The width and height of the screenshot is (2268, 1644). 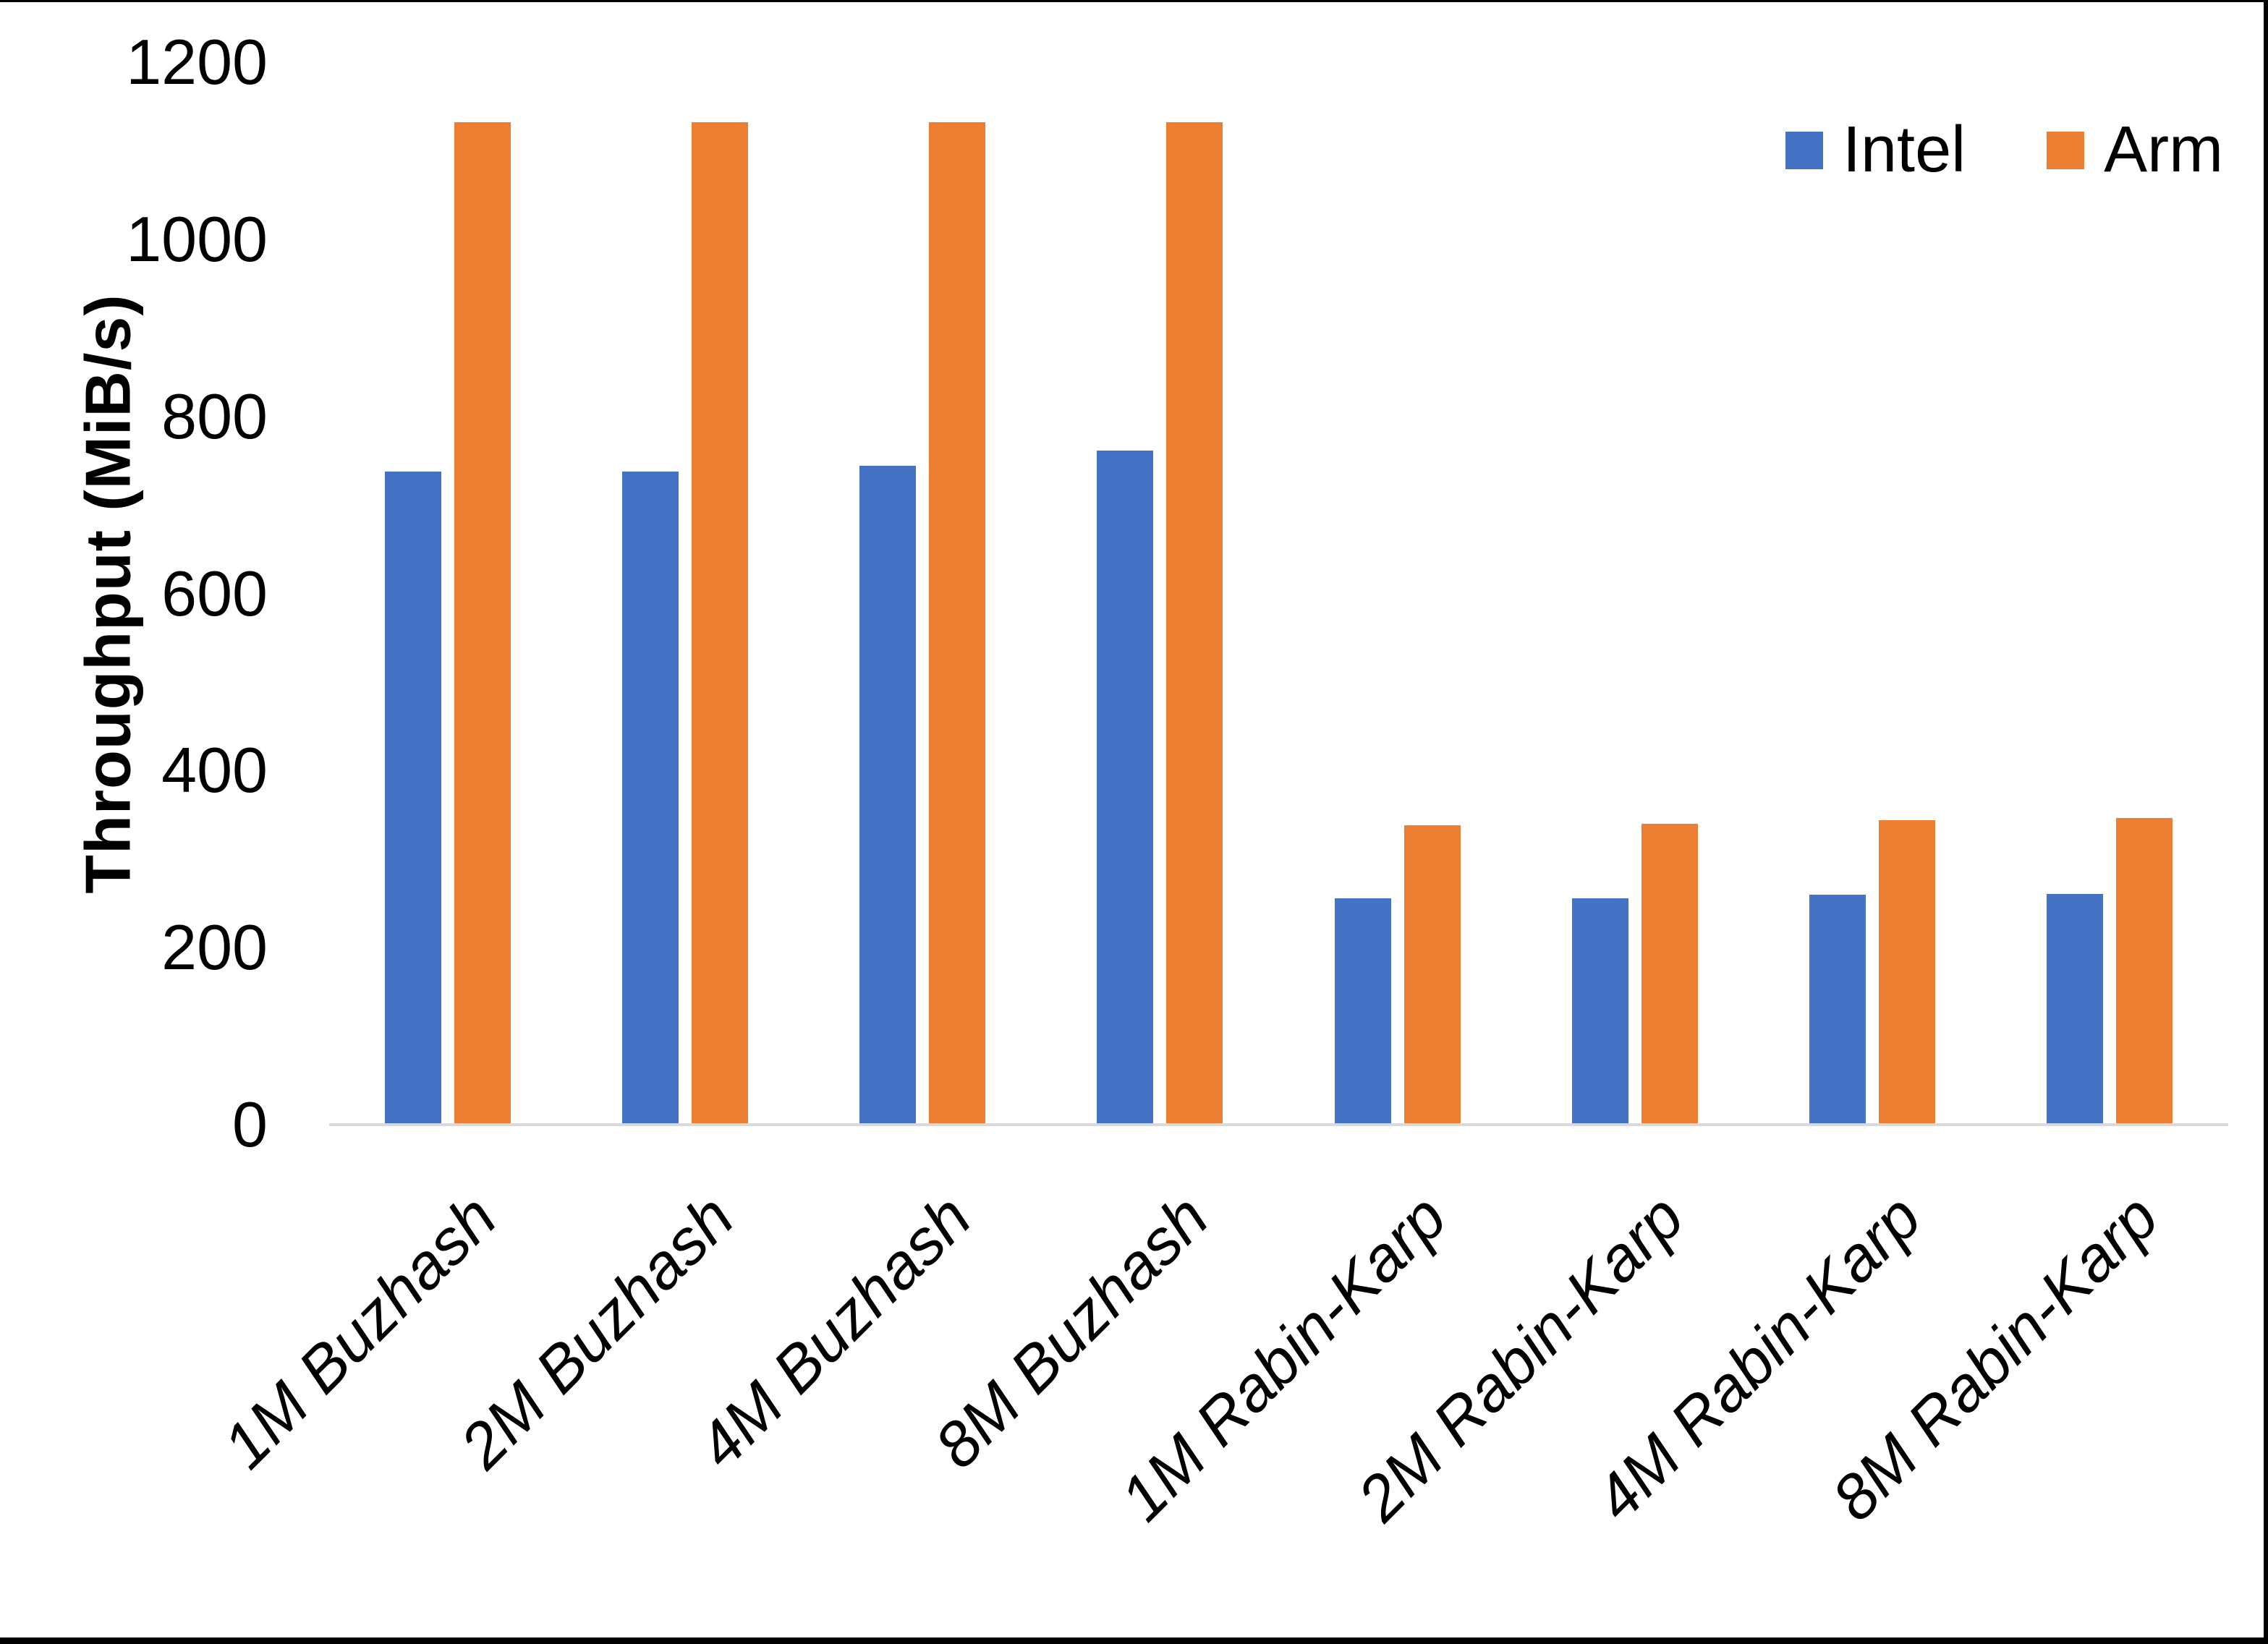 I want to click on bar-arm-2m-rabin-karp, so click(x=1669, y=974).